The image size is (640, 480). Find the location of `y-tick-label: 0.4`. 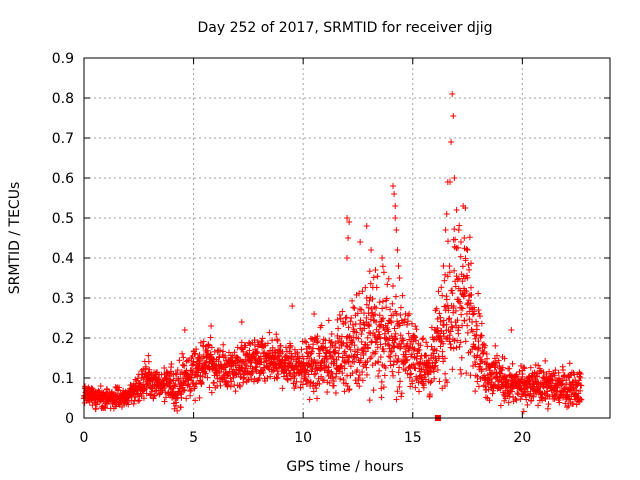

y-tick-label: 0.4 is located at coordinates (63, 259).